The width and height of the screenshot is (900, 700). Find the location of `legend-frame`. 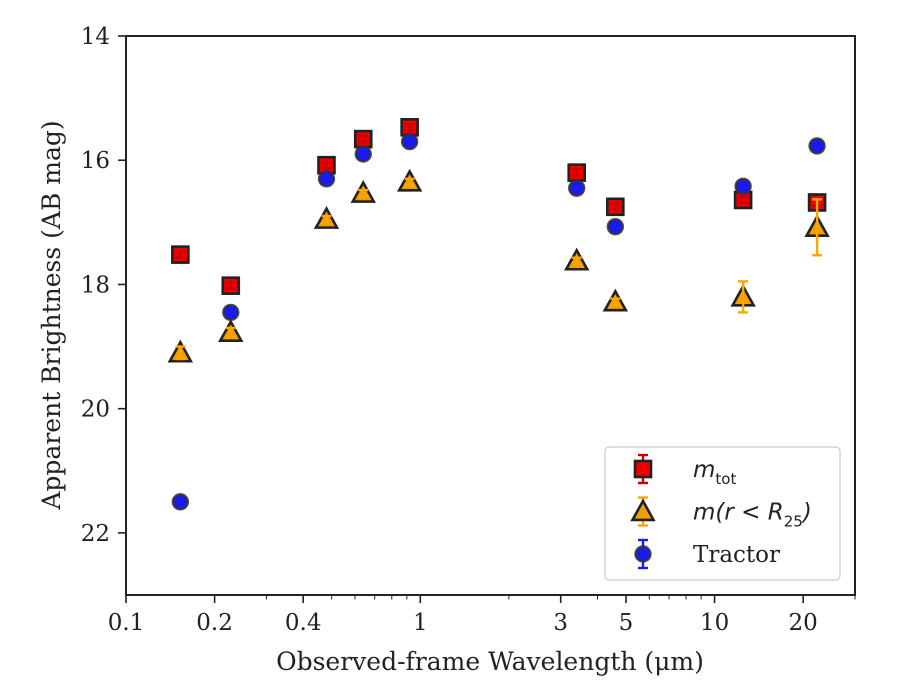

legend-frame is located at coordinates (722, 513).